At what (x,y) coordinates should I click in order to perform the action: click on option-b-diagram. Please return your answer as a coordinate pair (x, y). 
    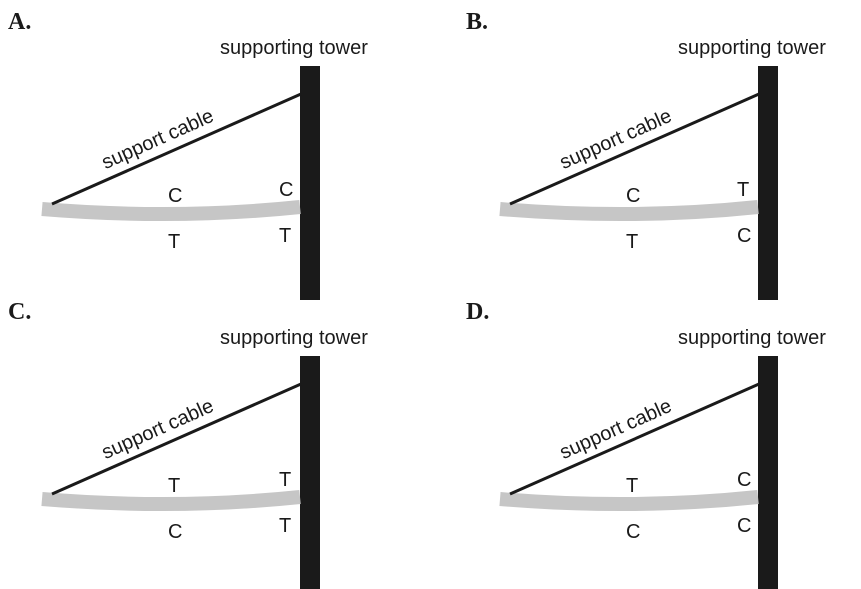
    Looking at the image, I should click on (638, 183).